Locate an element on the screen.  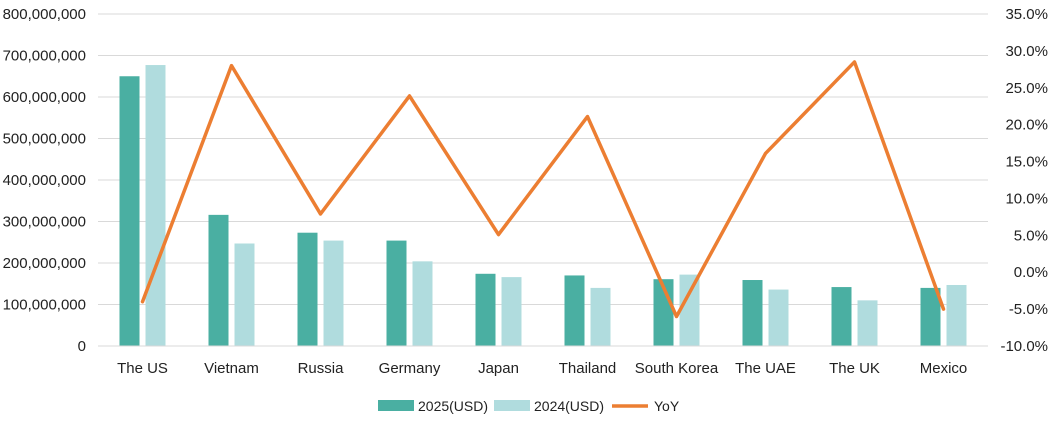
category-label: The US is located at coordinates (142, 368).